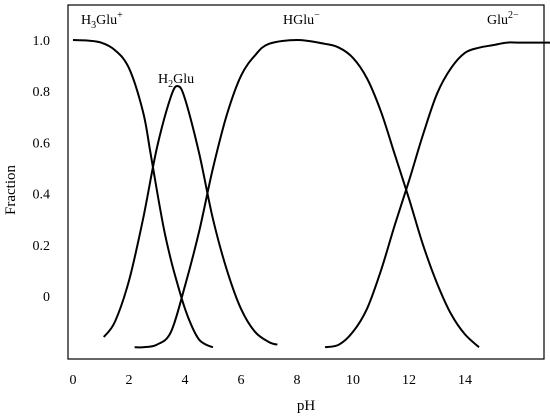  Describe the element at coordinates (176, 81) in the screenshot. I see `curve-label-h2glu: H2Glu` at that location.